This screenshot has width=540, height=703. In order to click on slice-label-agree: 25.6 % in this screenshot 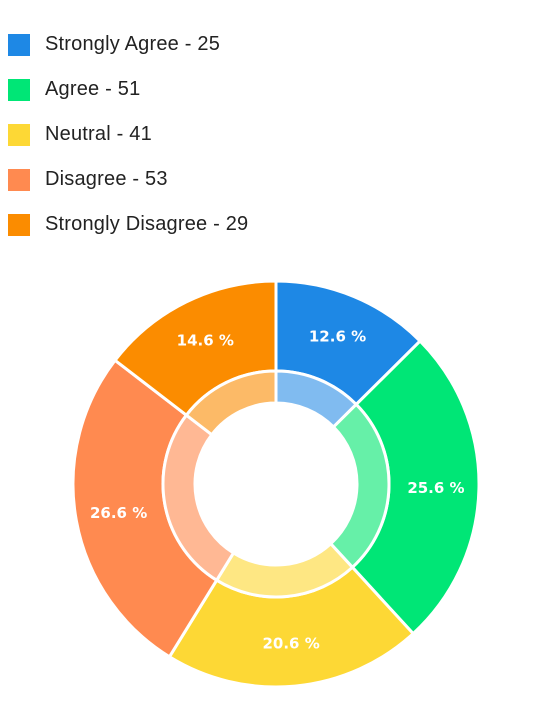, I will do `click(435, 488)`.